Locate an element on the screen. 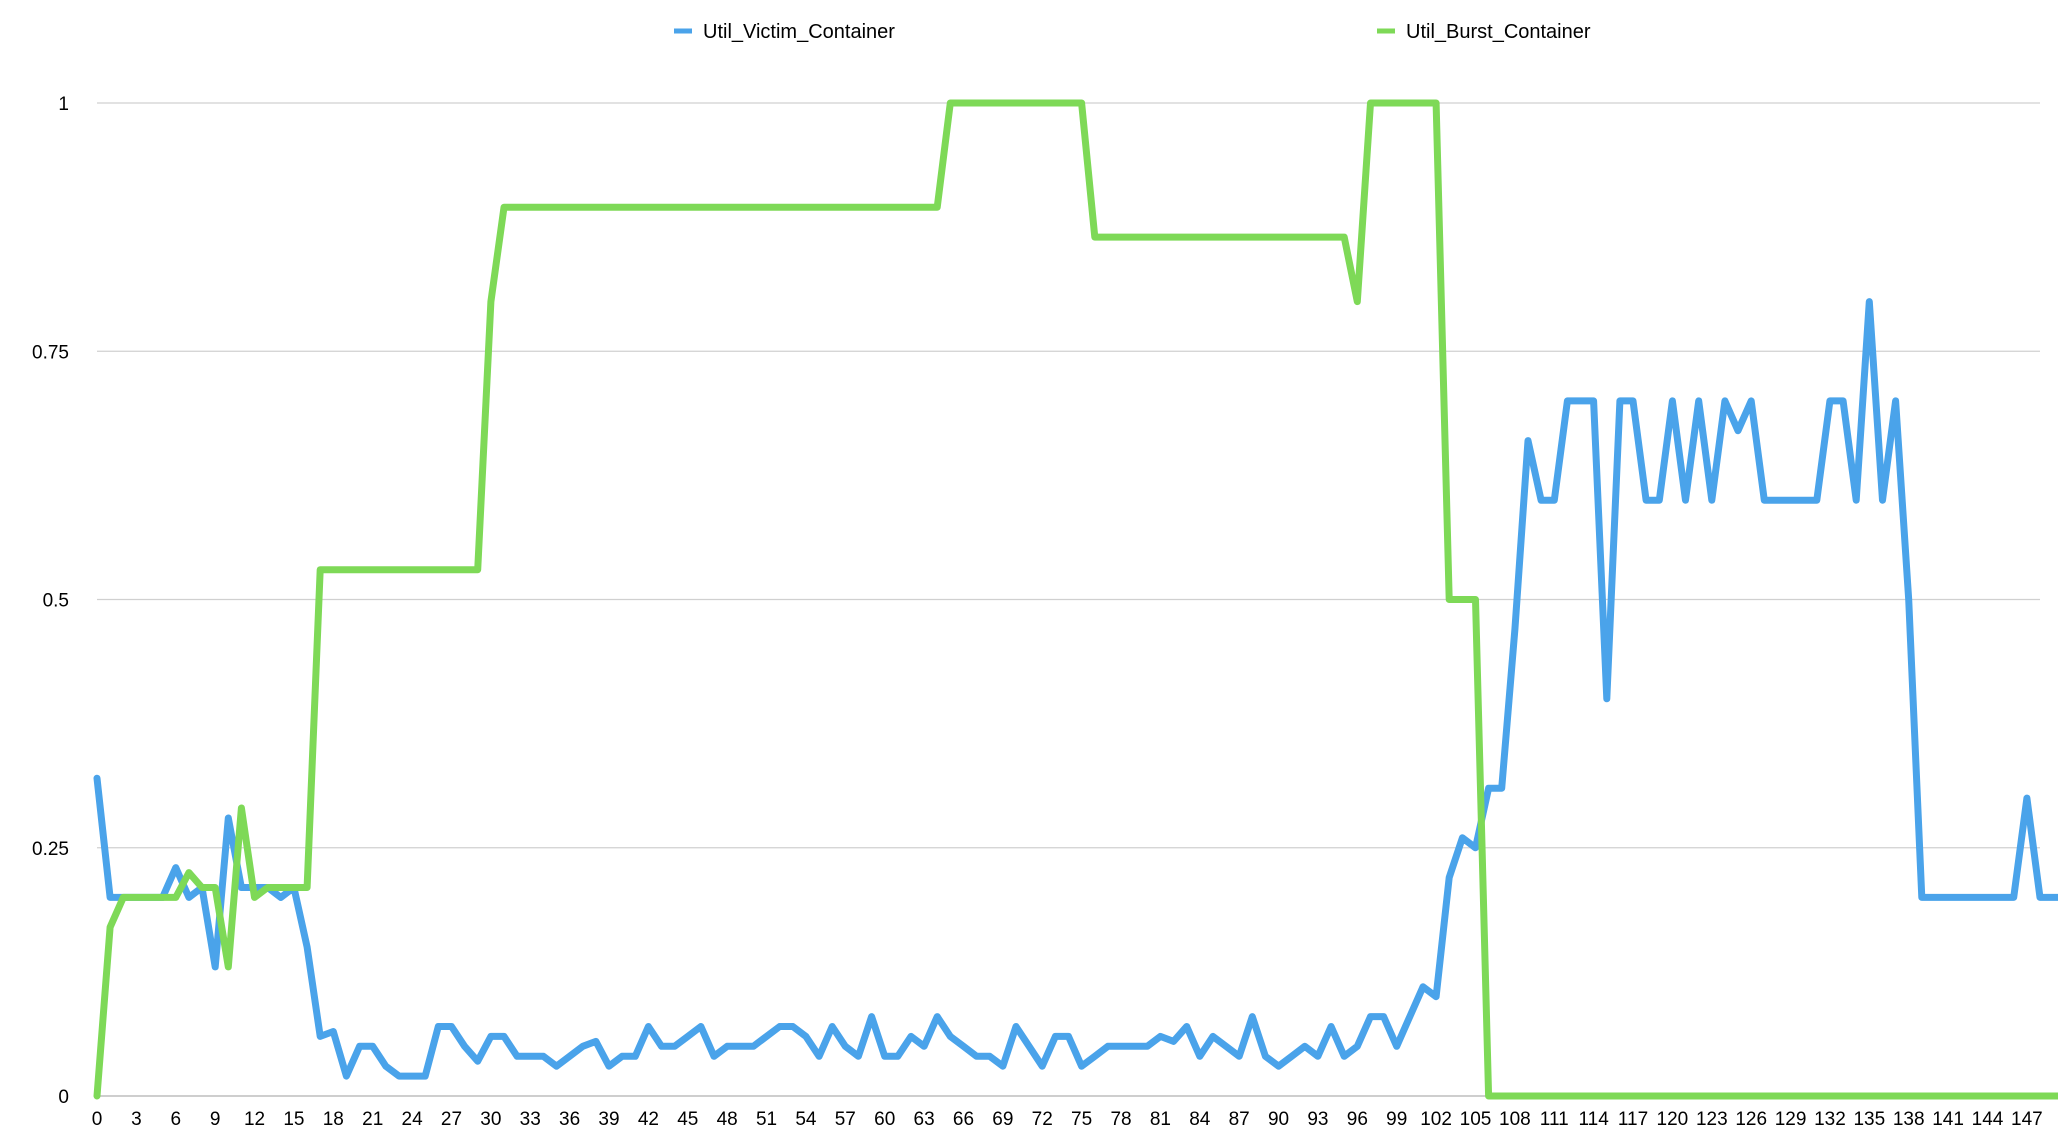  y-tick-label: 0.75 is located at coordinates (50, 352).